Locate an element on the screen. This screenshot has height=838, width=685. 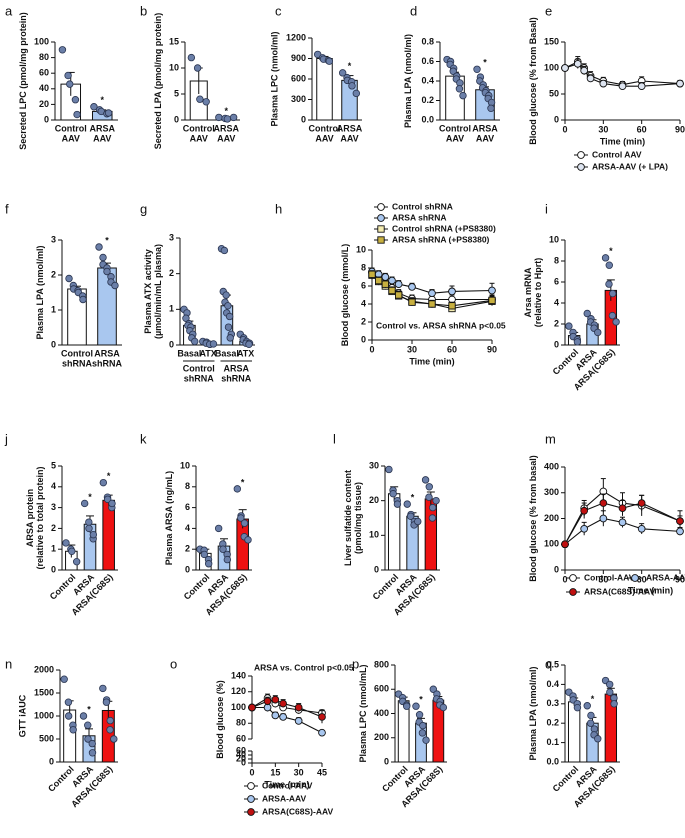
y-tick-label: 800 is located at coordinates (381, 664).